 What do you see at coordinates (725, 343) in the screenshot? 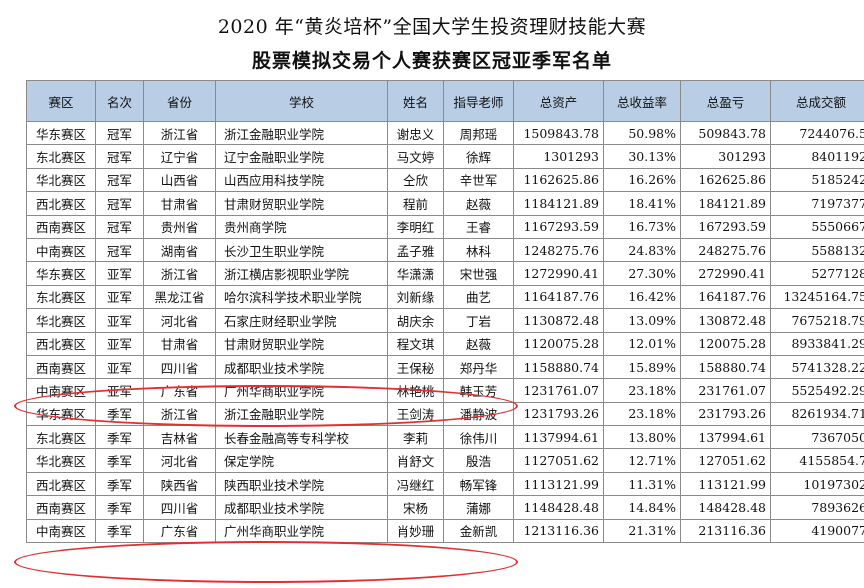
I see `cell-total-pnl: 120075.28` at bounding box center [725, 343].